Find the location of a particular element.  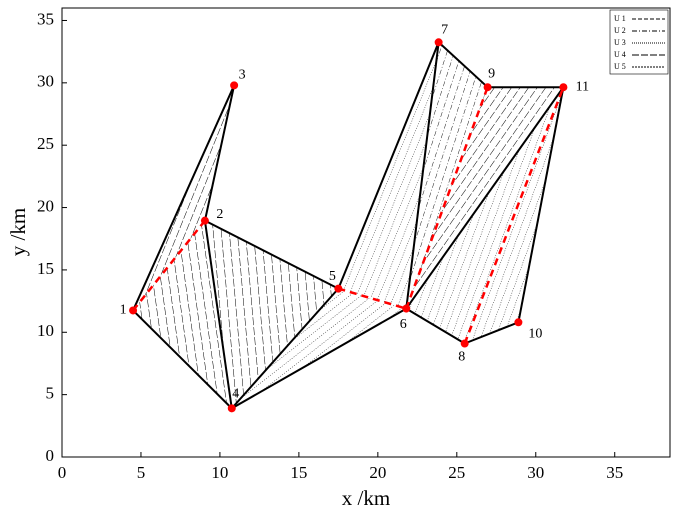

point-label: 4 is located at coordinates (235, 394).